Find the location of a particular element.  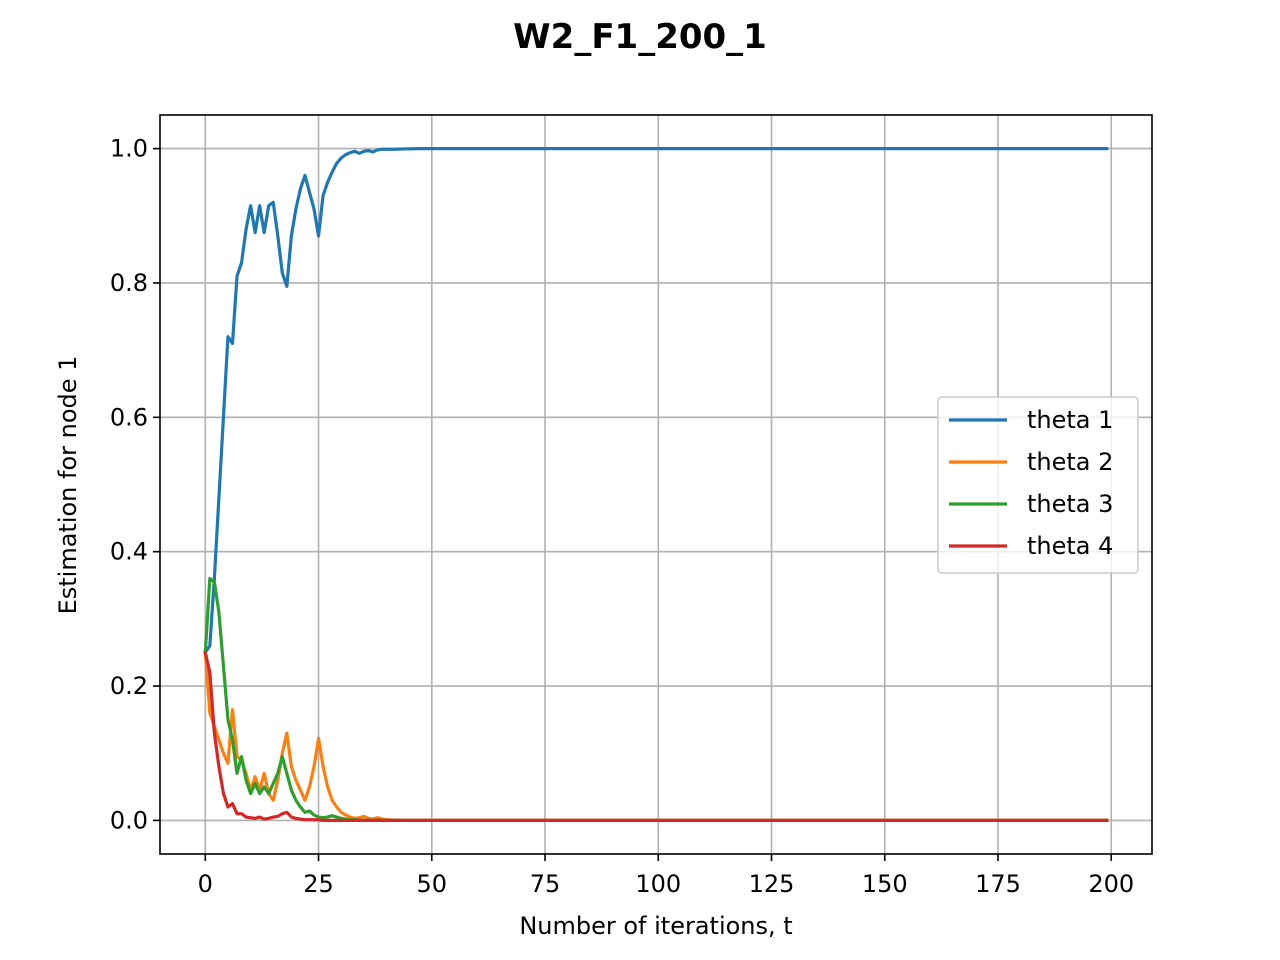

y-tick-label: 1.0 is located at coordinates (129, 149).